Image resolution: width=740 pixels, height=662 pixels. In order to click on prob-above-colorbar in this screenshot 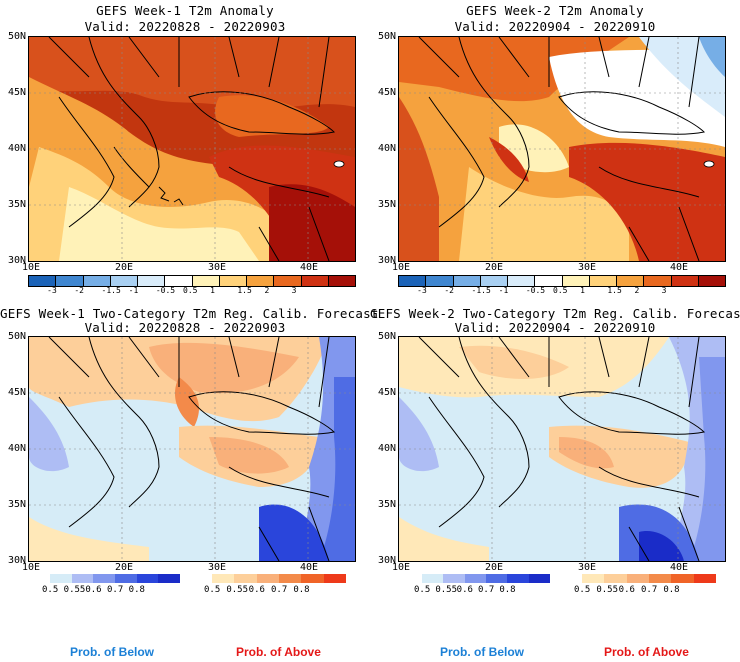, I will do `click(649, 578)`.